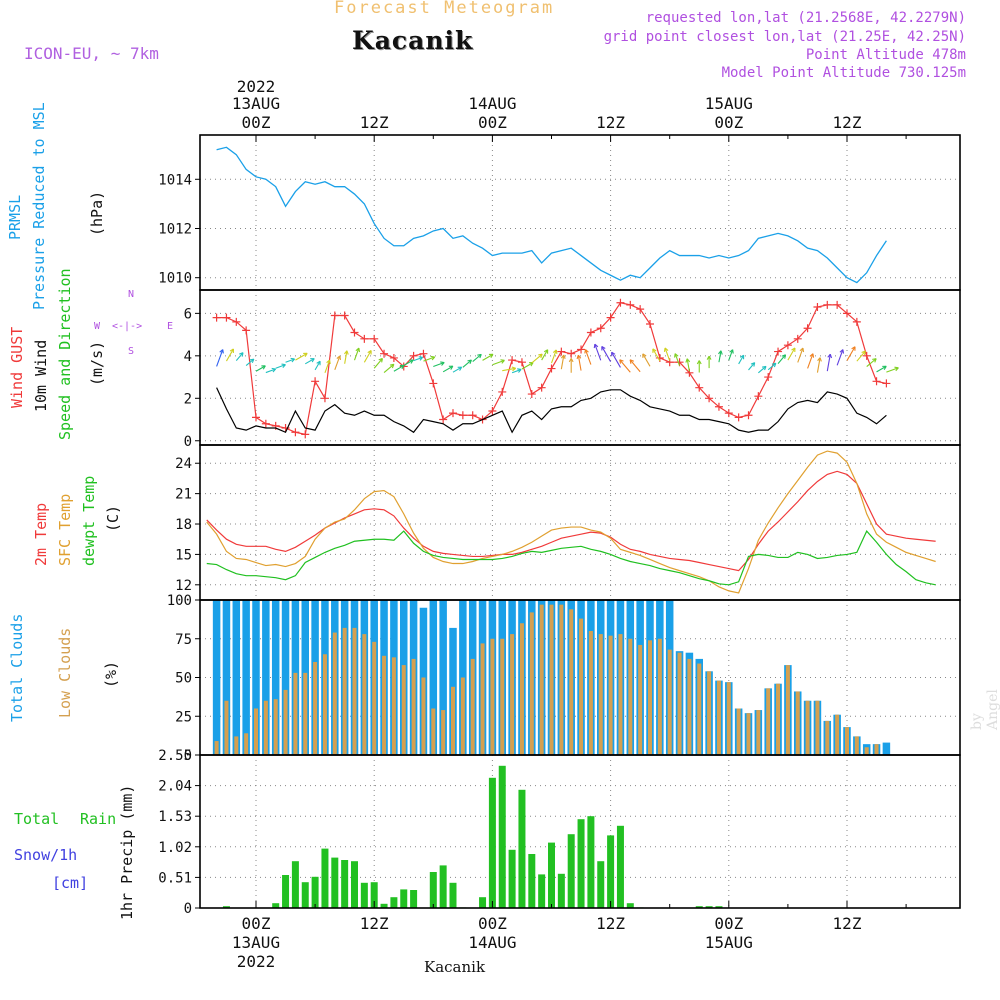 This screenshot has width=1000, height=1000. I want to click on wind-line, so click(551, 410).